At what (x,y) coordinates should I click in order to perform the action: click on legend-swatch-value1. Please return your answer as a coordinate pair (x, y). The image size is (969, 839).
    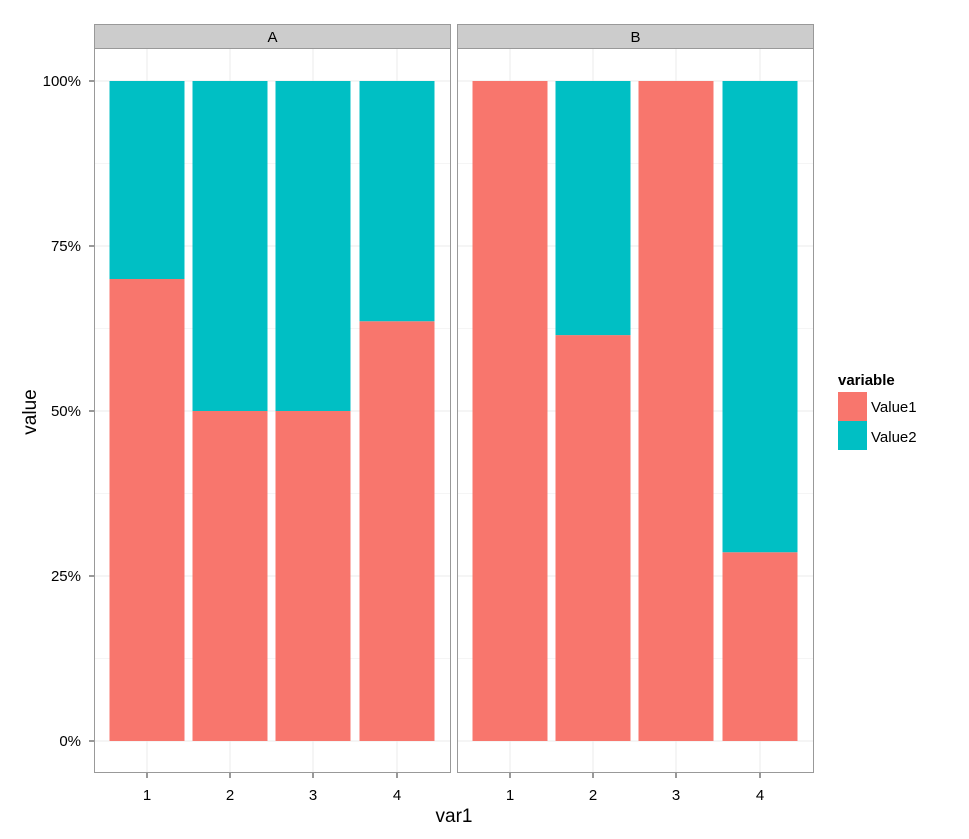
    Looking at the image, I should click on (852, 406).